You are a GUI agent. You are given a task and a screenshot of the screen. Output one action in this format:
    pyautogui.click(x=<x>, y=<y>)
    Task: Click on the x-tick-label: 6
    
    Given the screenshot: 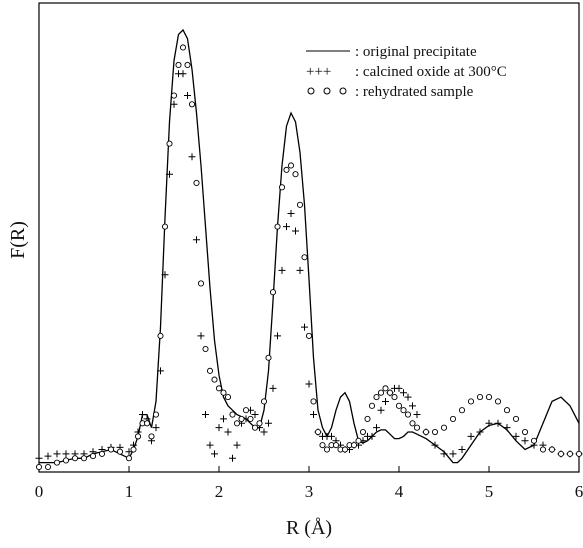 What is the action you would take?
    pyautogui.click(x=579, y=491)
    